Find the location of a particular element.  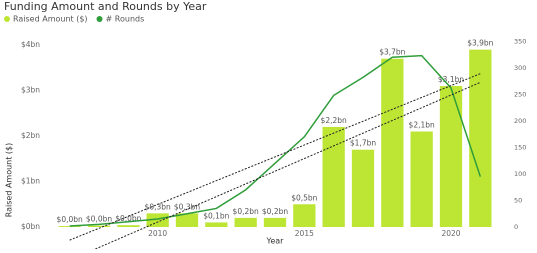

data-label: $3,1bn is located at coordinates (451, 79).